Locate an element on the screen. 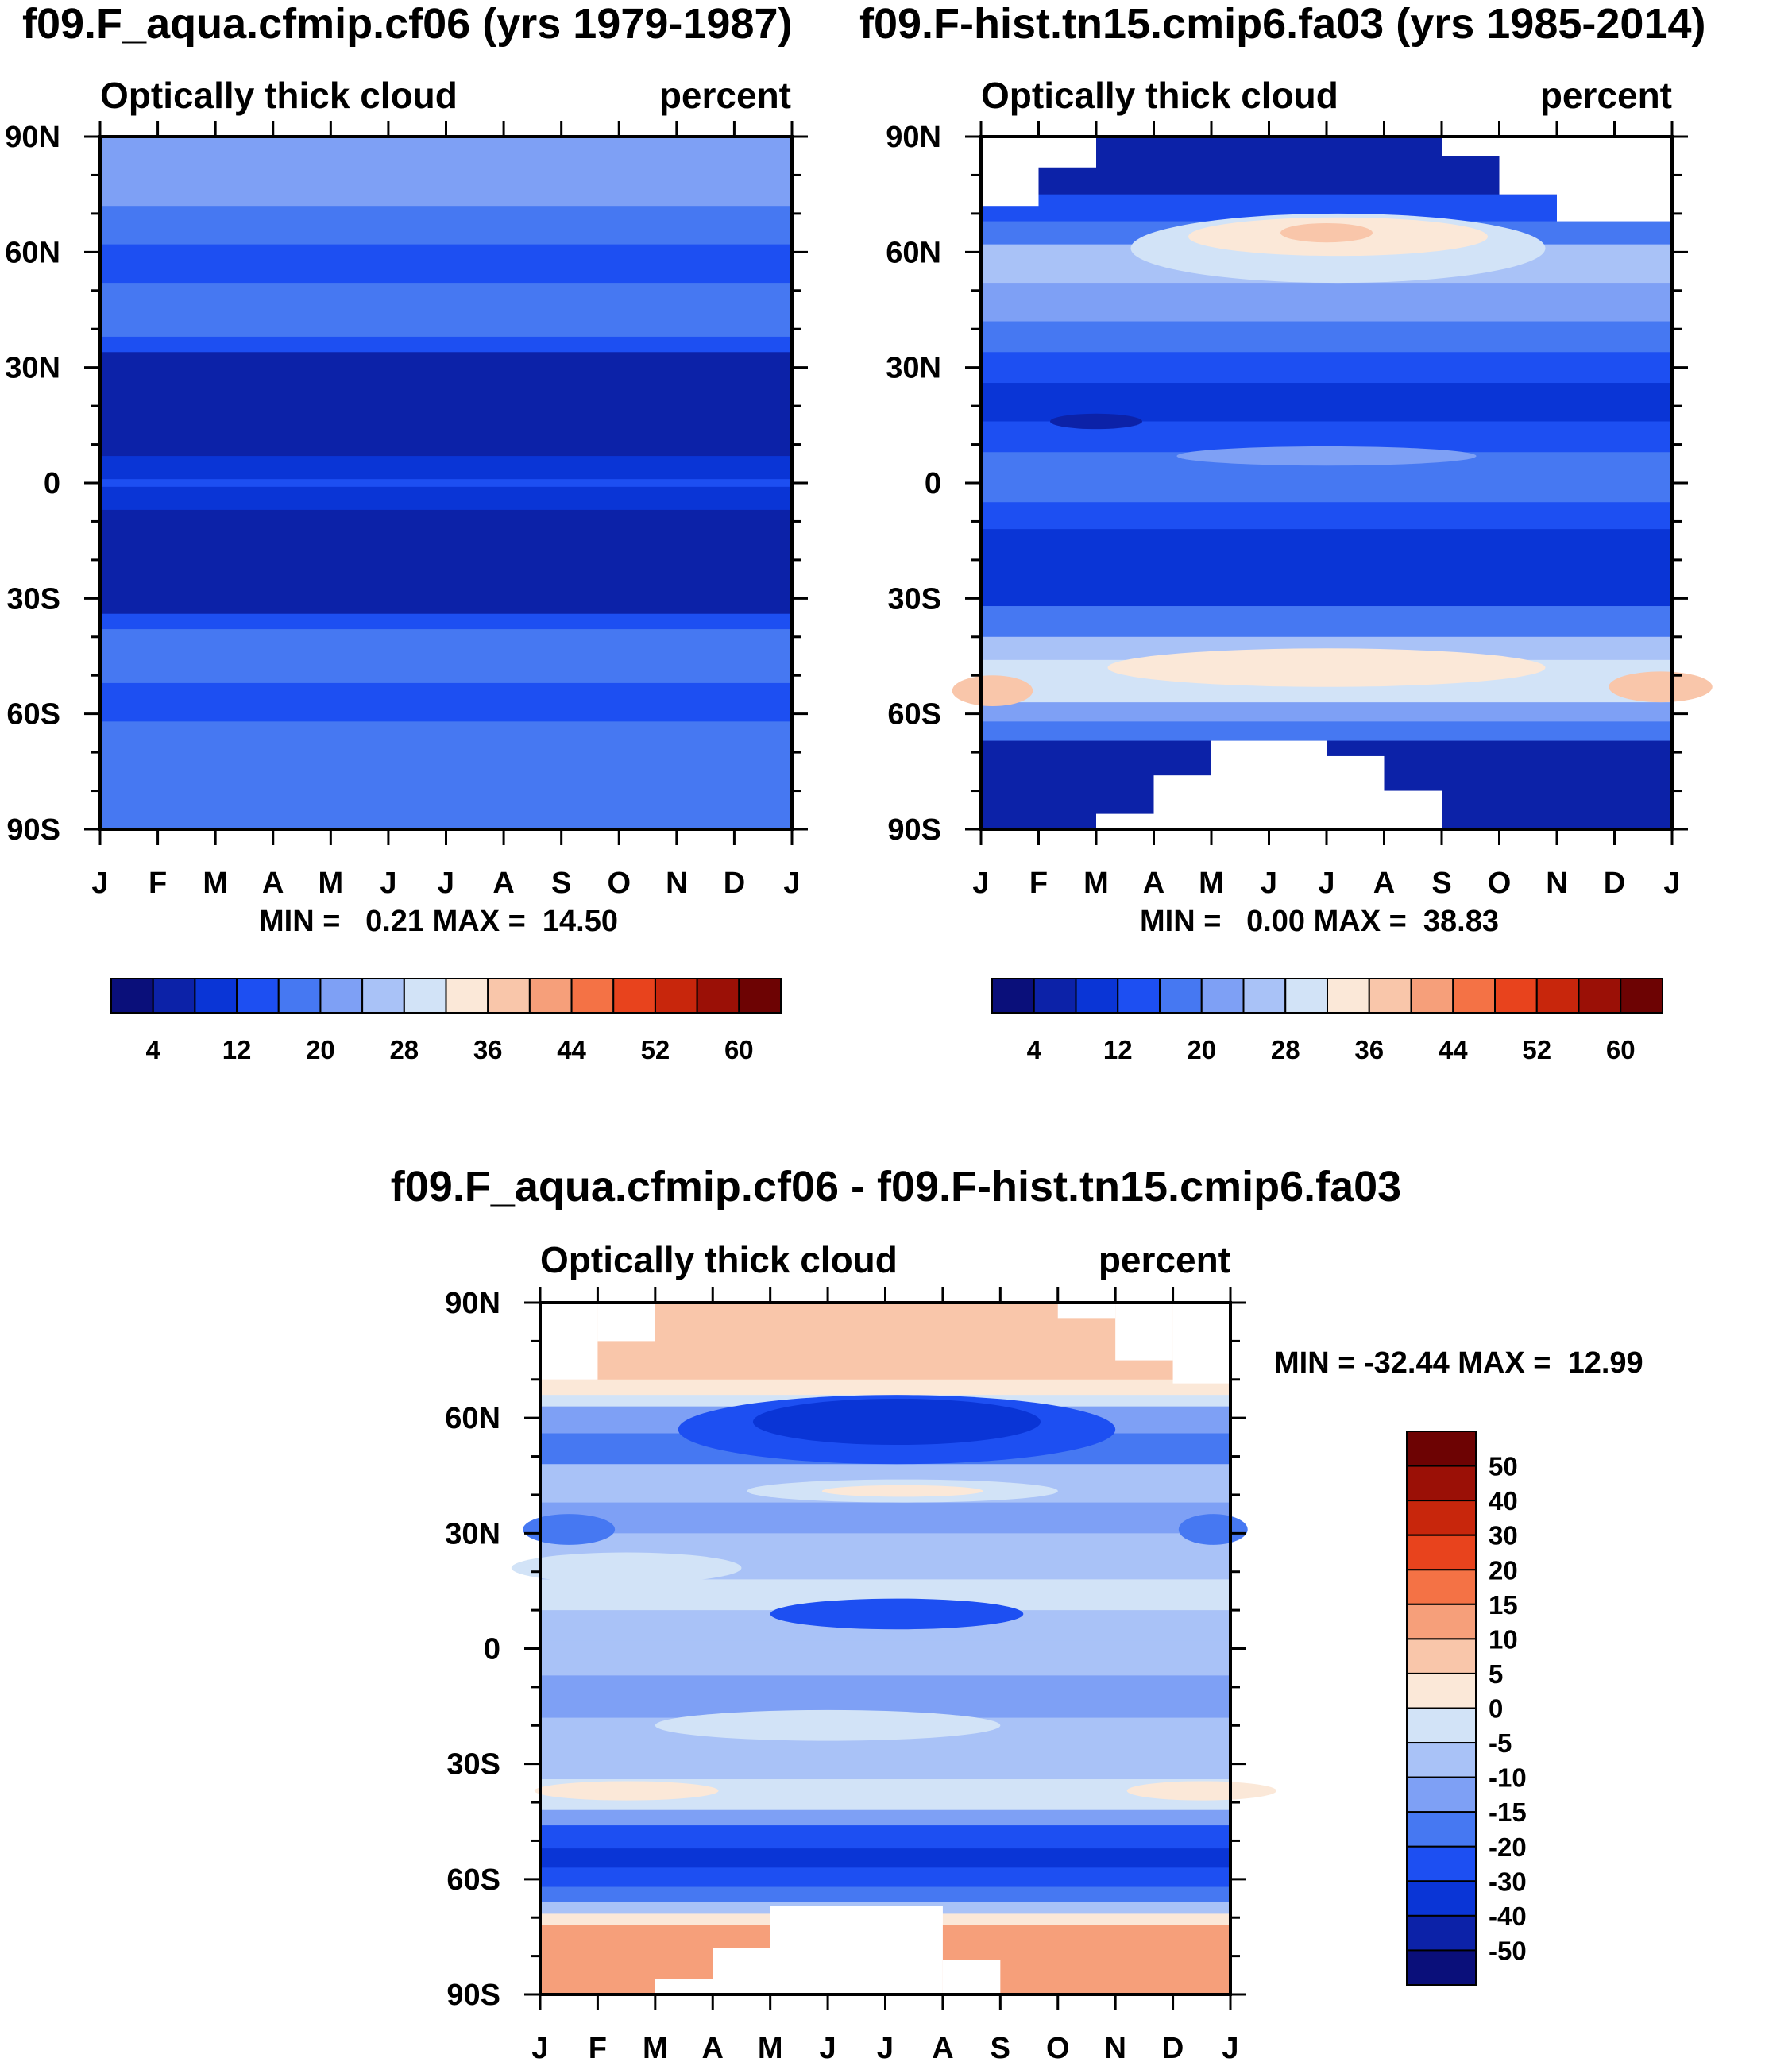 The width and height of the screenshot is (1792, 2062). ytick-label: 0 is located at coordinates (52, 484).